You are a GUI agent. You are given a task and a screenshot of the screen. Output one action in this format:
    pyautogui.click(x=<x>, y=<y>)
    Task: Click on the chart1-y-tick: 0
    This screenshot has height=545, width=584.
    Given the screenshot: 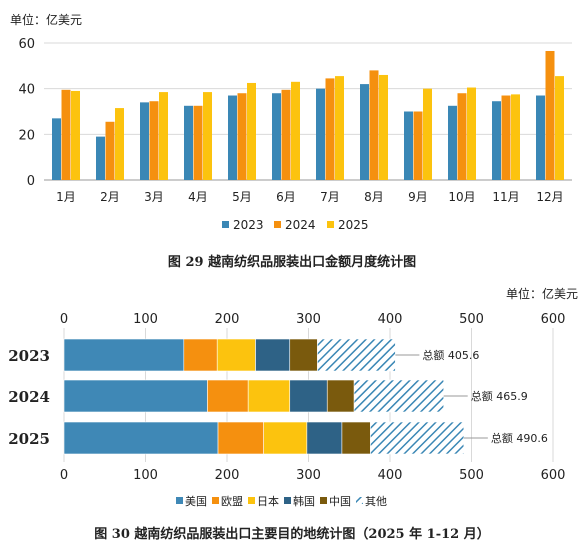 What is the action you would take?
    pyautogui.click(x=31, y=181)
    